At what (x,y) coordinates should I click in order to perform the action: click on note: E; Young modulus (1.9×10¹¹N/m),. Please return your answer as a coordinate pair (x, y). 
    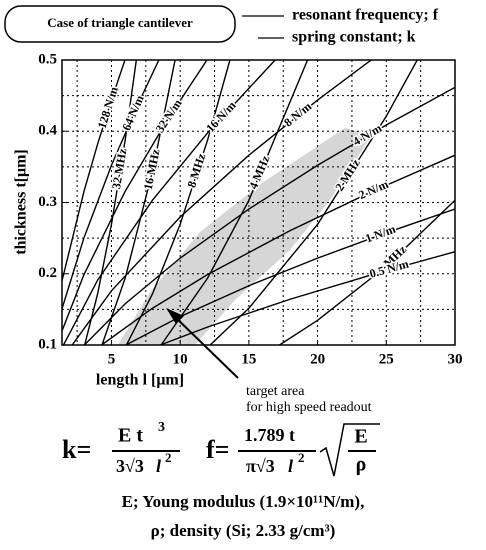
    Looking at the image, I should click on (243, 501).